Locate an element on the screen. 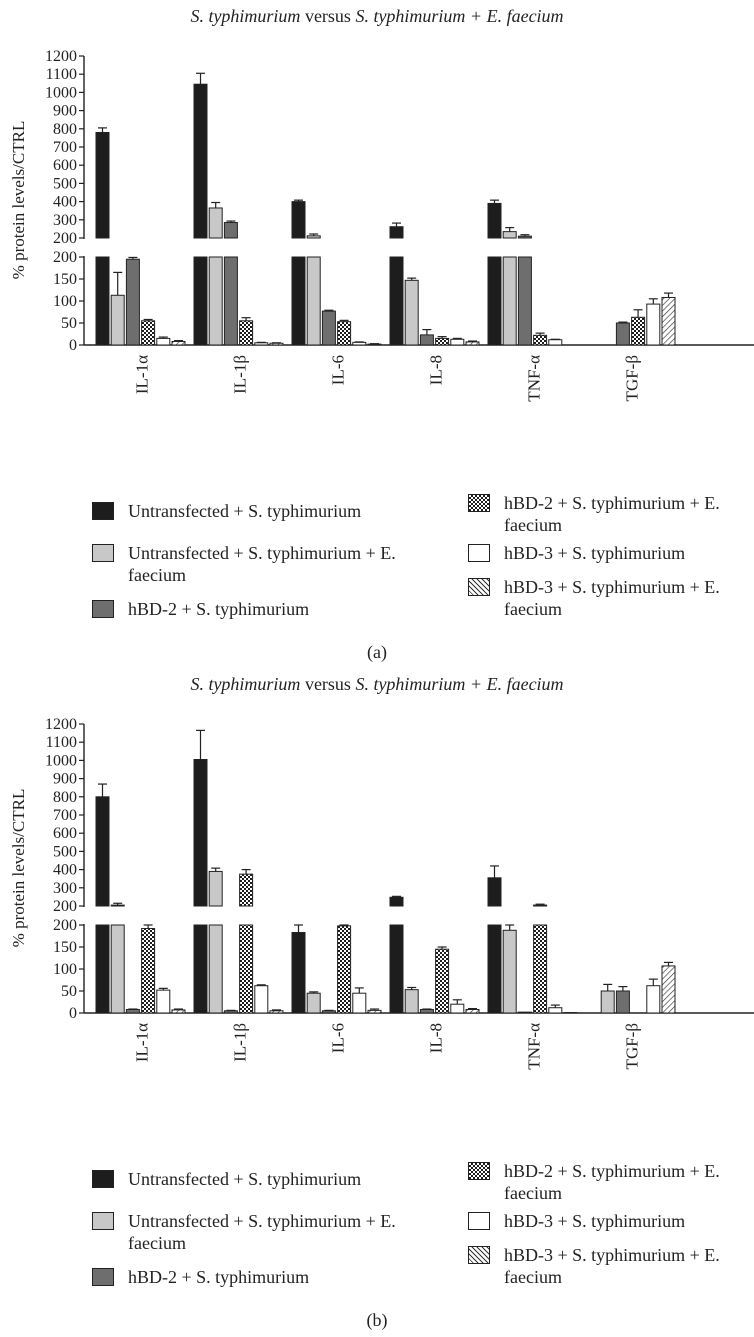 Image resolution: width=754 pixels, height=1337 pixels. legend-item-untransfected-st: Untransfected + S. typhimurium is located at coordinates (255, 511).